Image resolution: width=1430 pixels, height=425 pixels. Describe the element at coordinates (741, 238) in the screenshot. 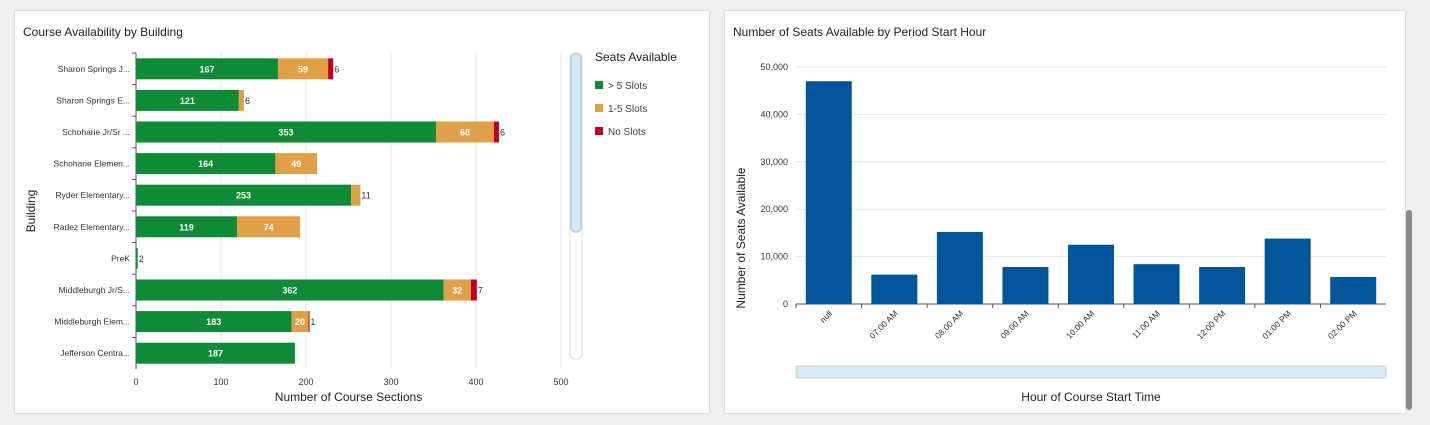

I see `y-axis-title: Number of Seats Available` at that location.